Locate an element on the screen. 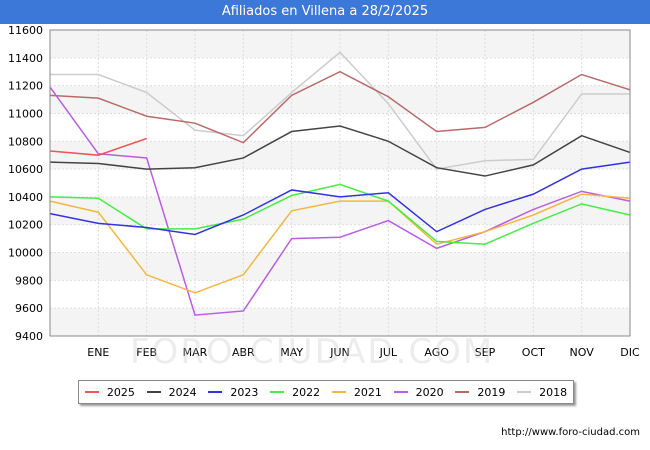 This screenshot has height=450, width=650. y-tick-label: 10800 is located at coordinates (25, 141).